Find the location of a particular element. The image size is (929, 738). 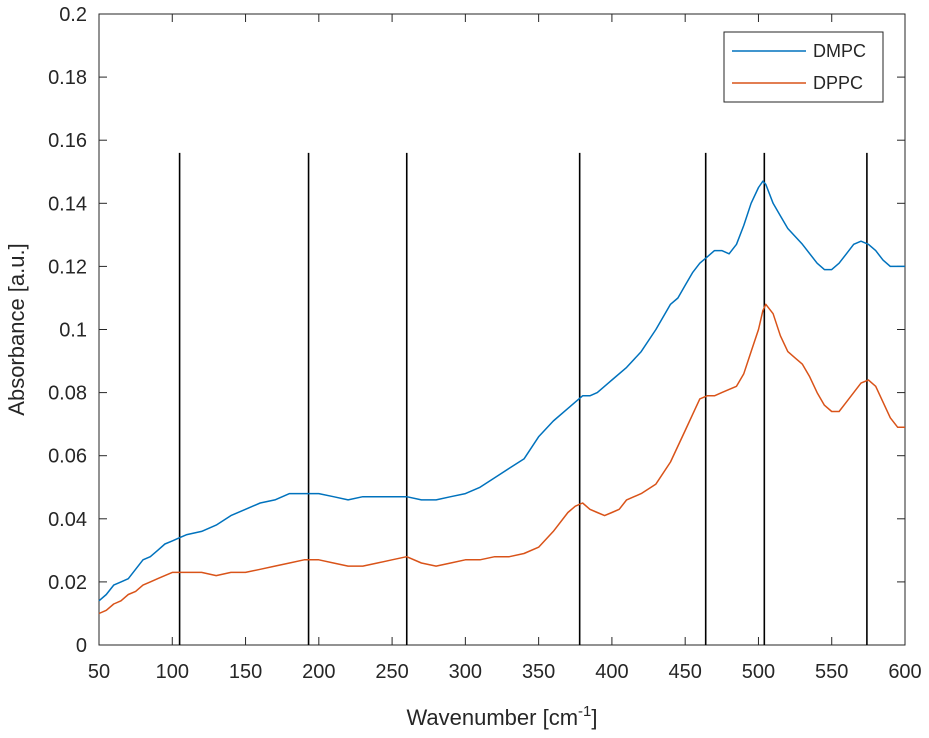

legend-label-dppc: DPPC is located at coordinates (838, 83).